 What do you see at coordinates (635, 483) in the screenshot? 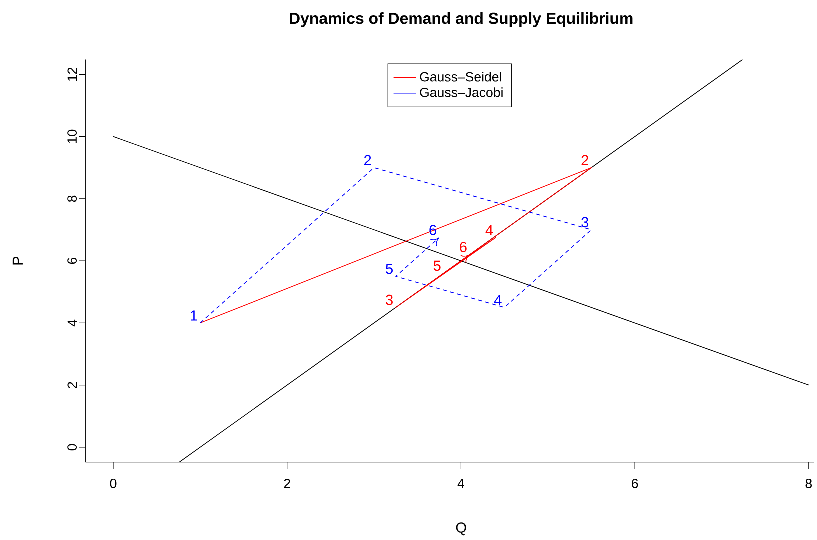
I see `x-tick-label: 6` at bounding box center [635, 483].